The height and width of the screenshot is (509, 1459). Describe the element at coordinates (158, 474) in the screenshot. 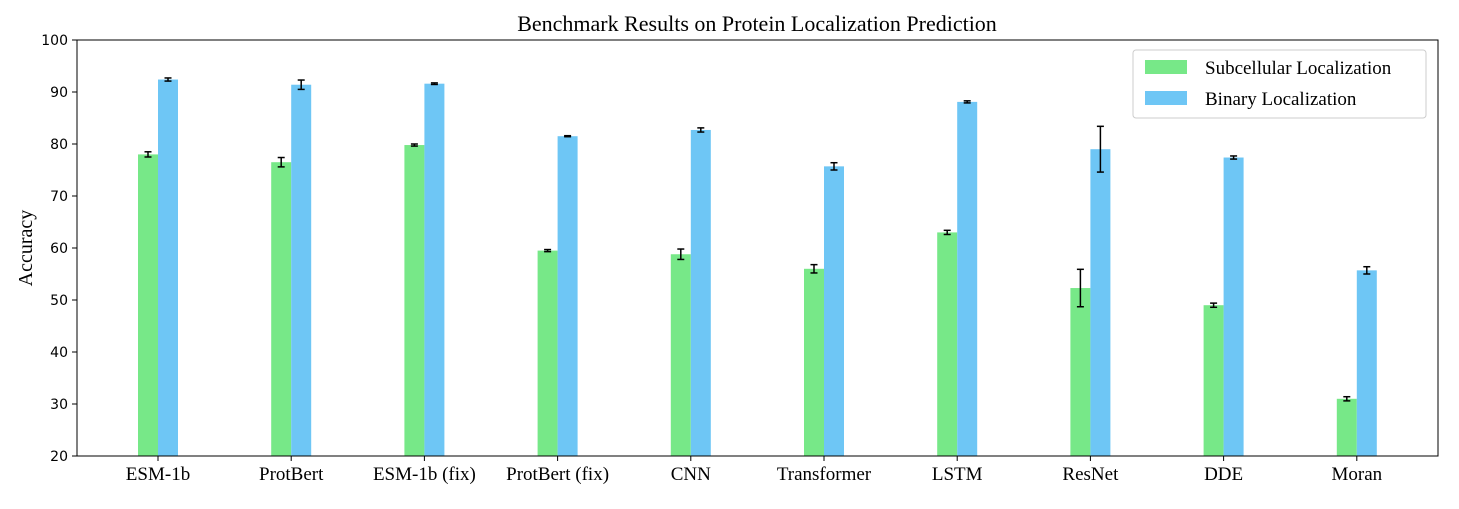

I see `x-tick-label: ESM-1b` at that location.